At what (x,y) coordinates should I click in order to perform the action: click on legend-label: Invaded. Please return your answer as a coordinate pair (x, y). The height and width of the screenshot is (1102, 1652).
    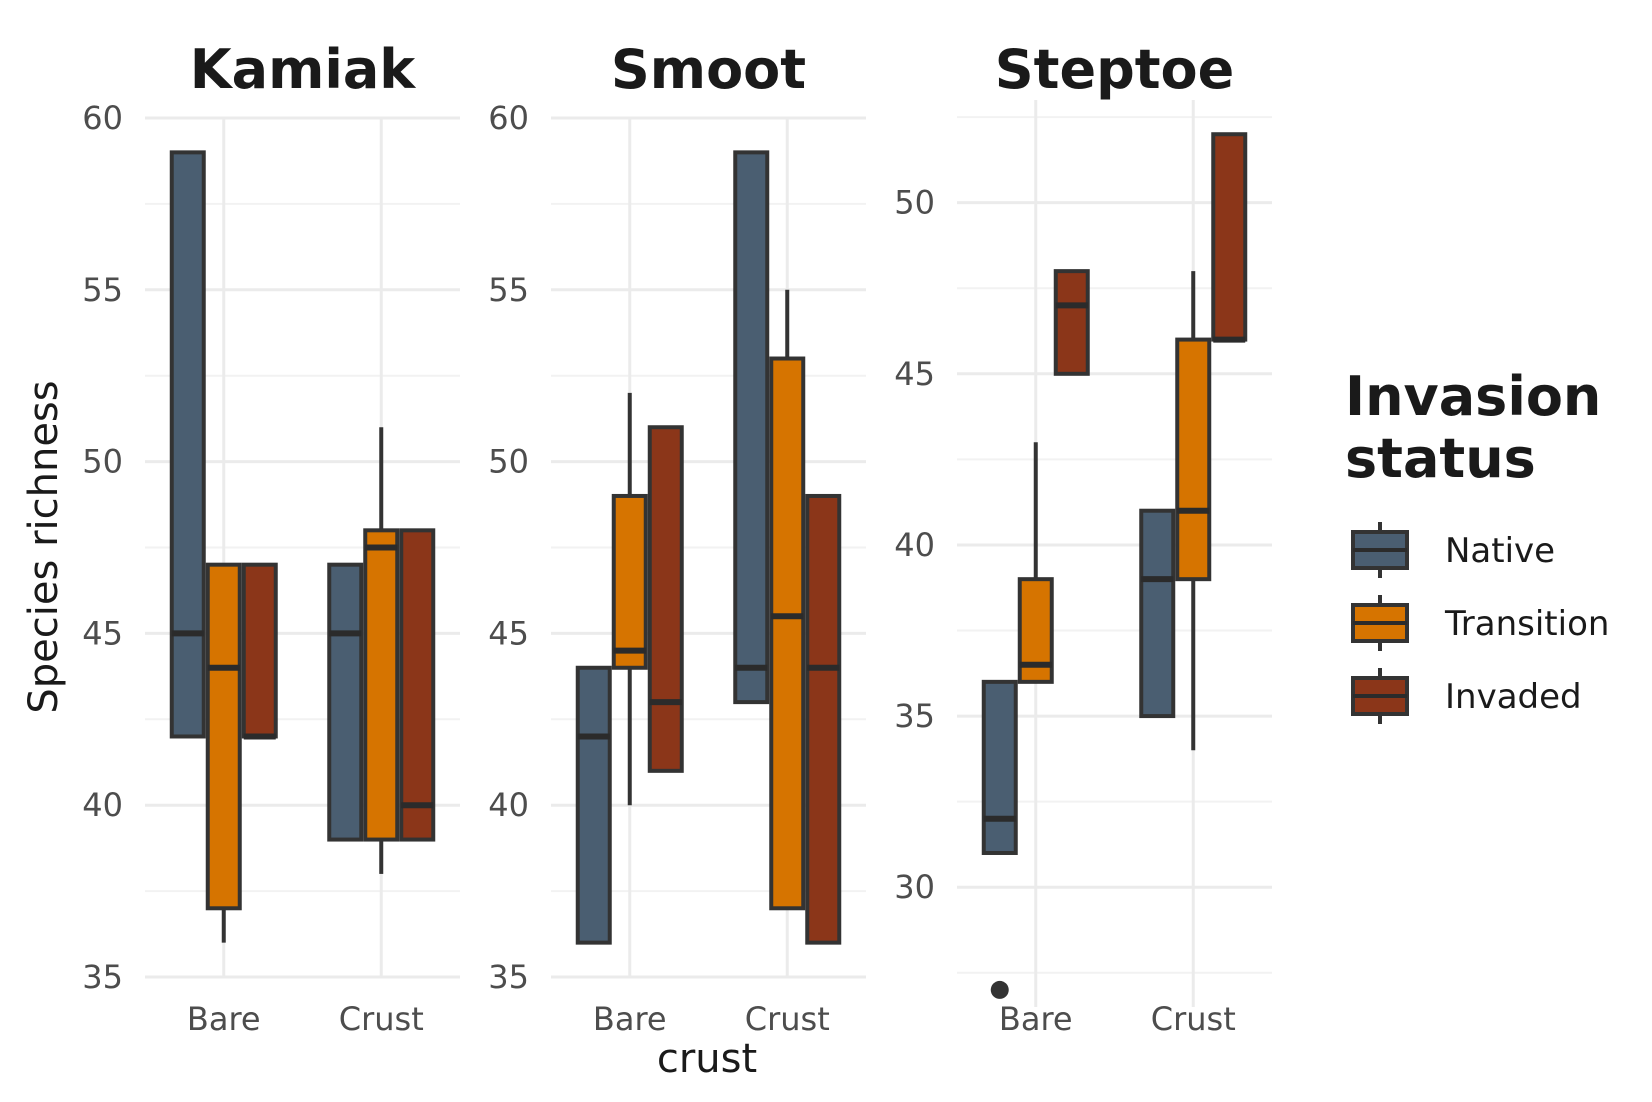
    Looking at the image, I should click on (1513, 697).